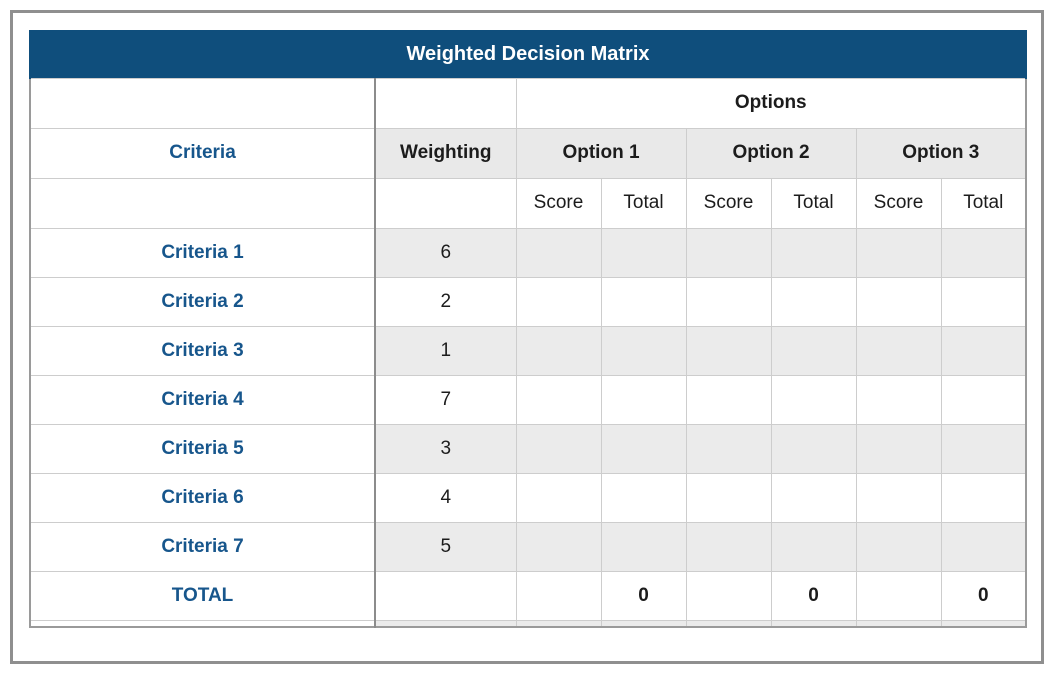 Image resolution: width=1054 pixels, height=674 pixels. What do you see at coordinates (445, 350) in the screenshot?
I see `weighting-value: 1` at bounding box center [445, 350].